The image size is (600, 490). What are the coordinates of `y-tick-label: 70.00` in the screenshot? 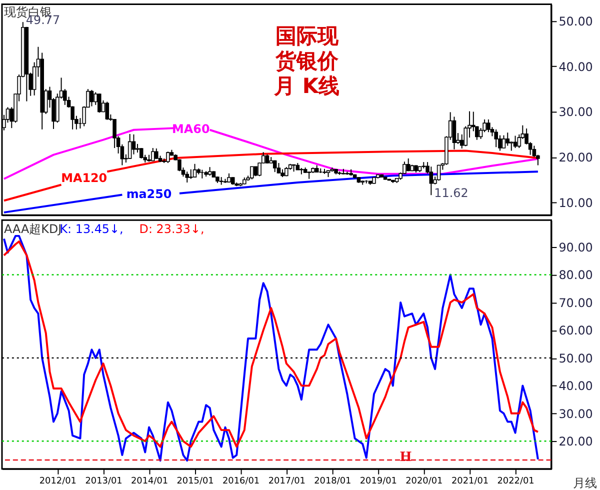 It's located at (575, 303).